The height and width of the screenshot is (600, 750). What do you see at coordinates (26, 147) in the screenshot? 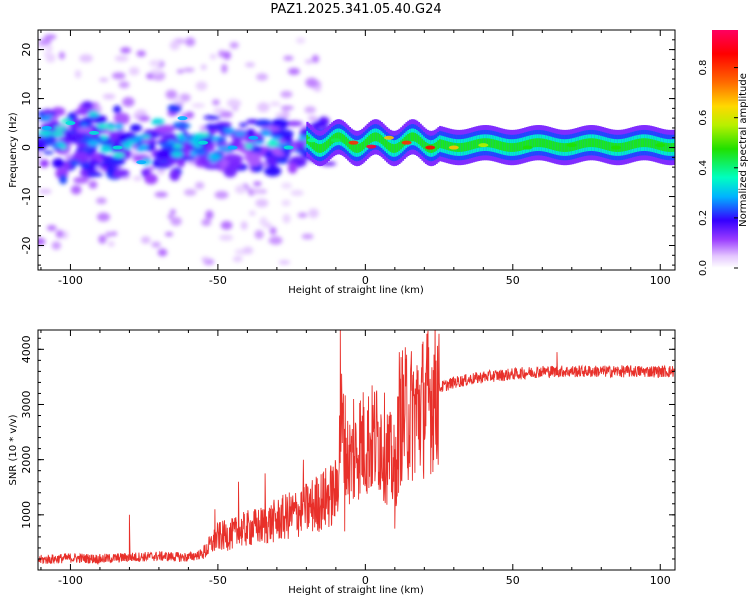
I see `spectrogram-ytick-label: 0` at bounding box center [26, 147].